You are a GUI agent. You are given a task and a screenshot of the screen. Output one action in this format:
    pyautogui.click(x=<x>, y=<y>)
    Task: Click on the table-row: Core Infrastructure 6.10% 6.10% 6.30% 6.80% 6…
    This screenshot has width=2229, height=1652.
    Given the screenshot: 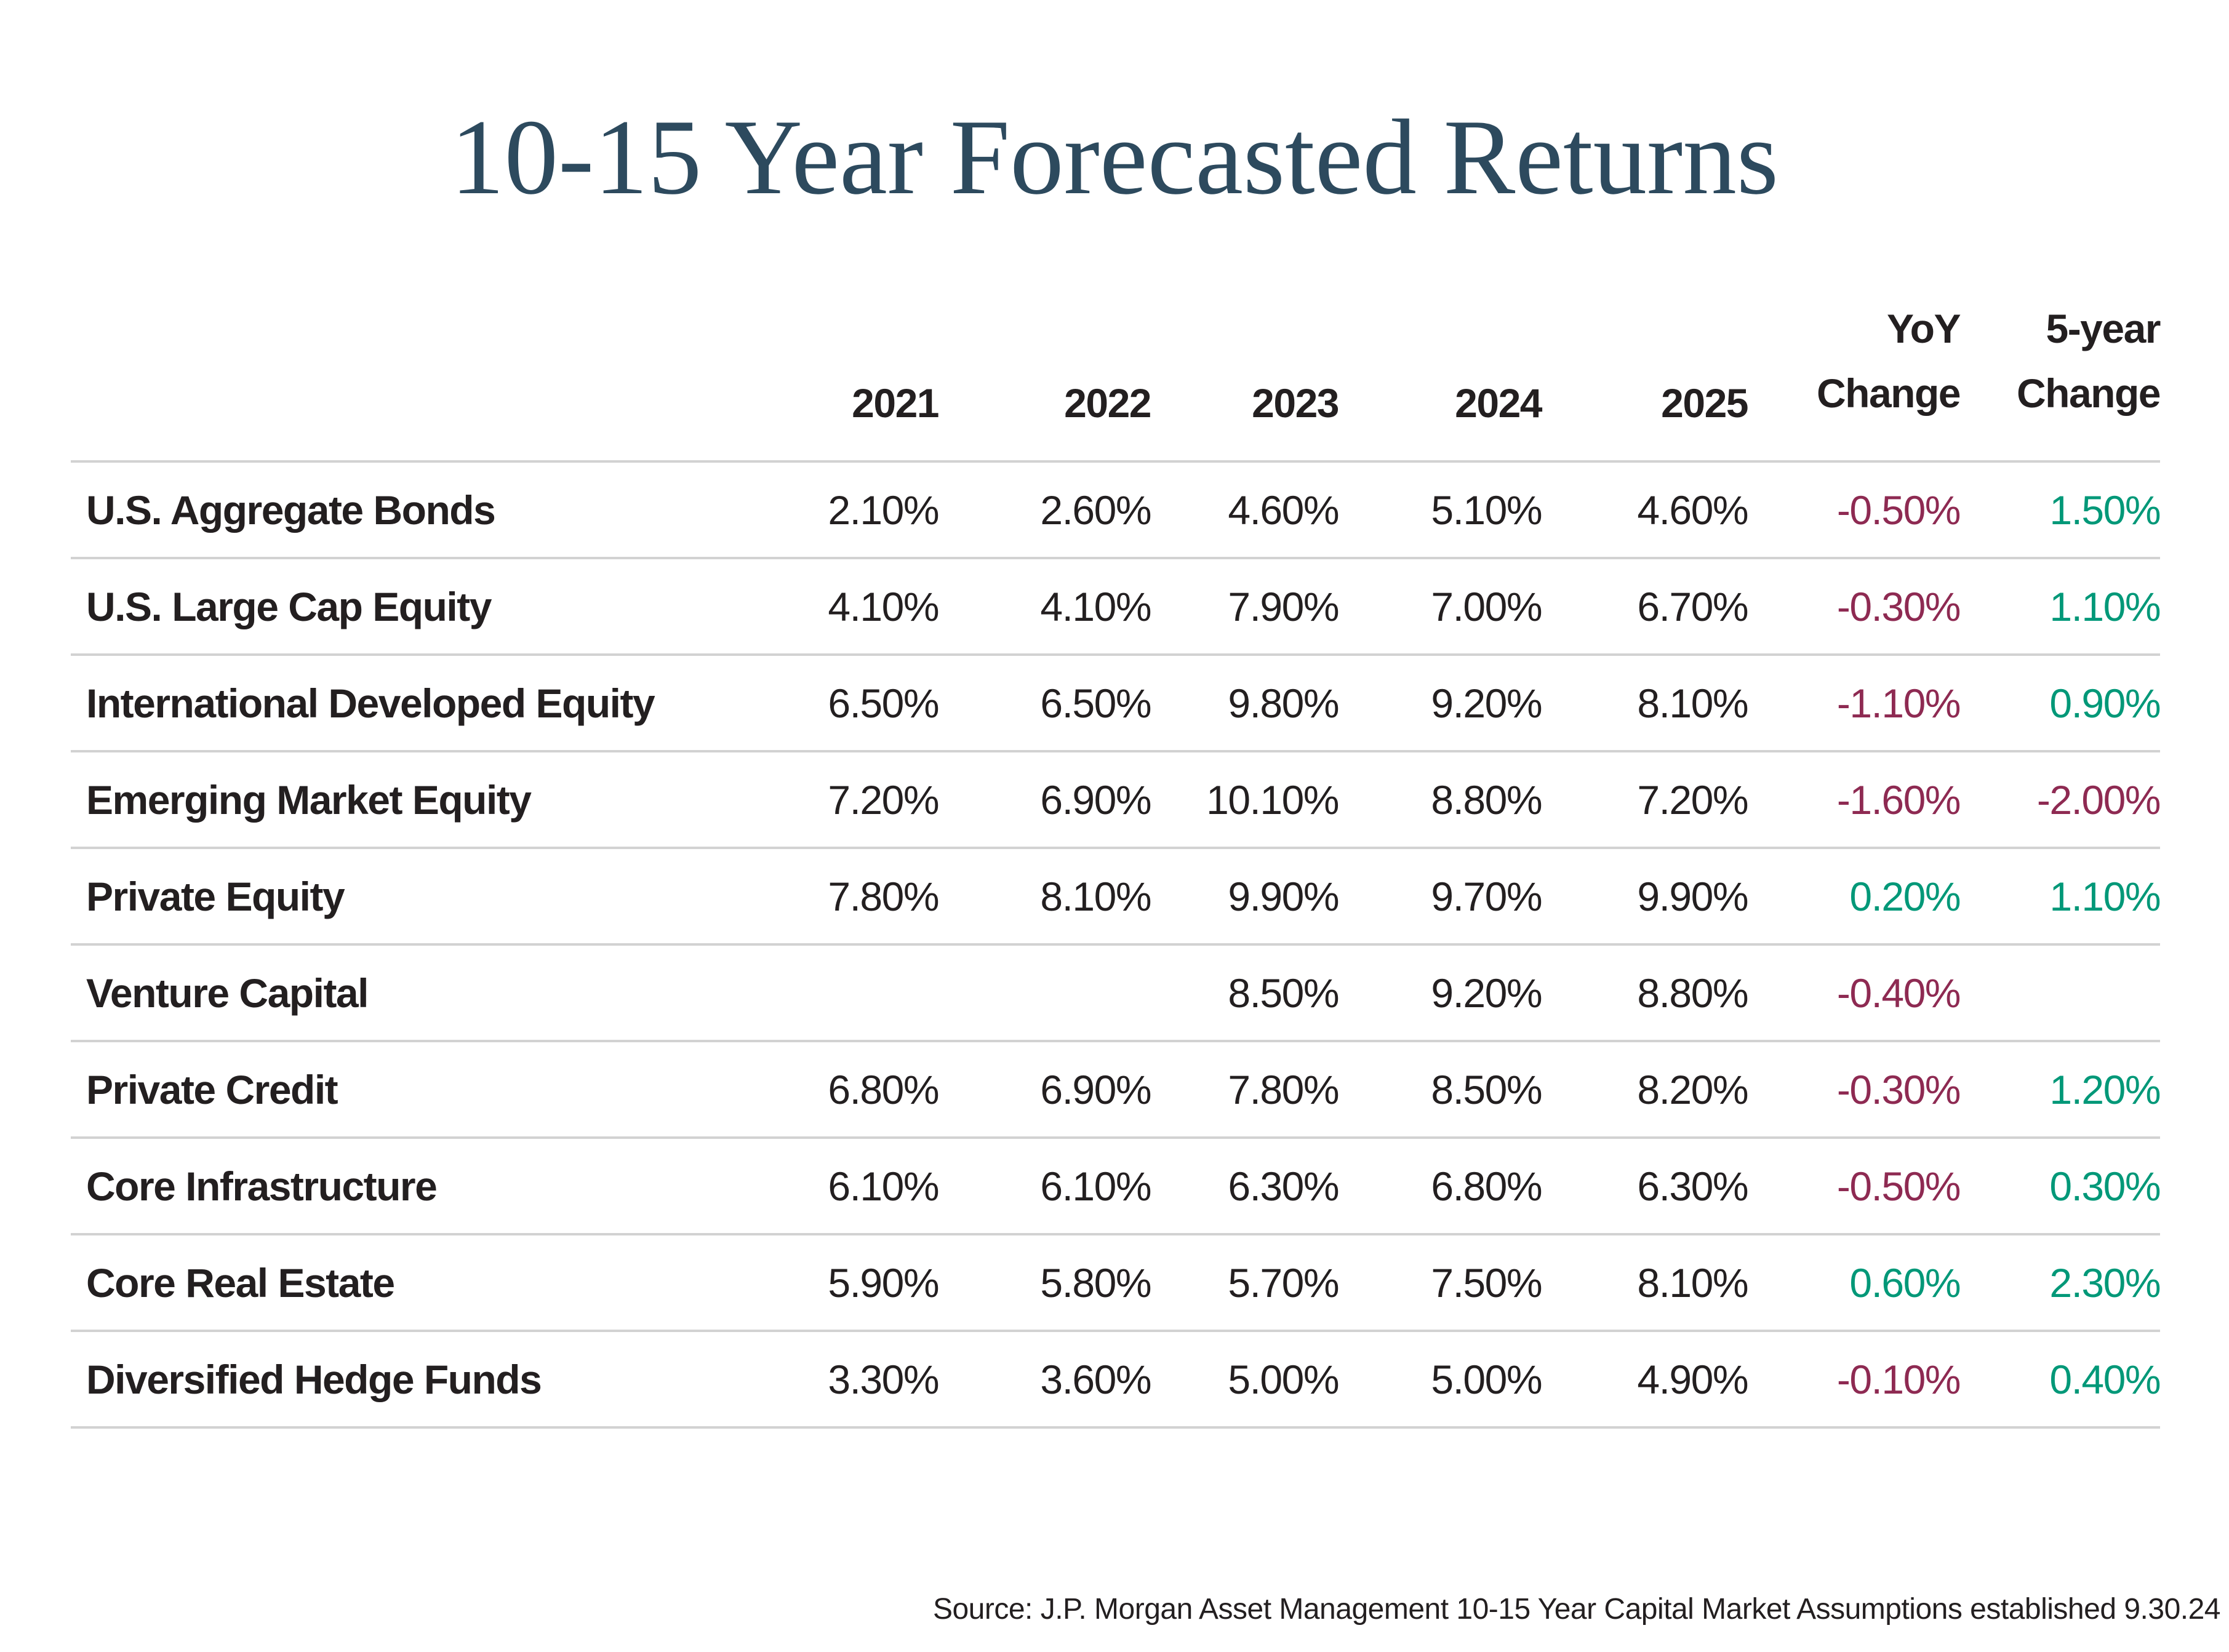 What is the action you would take?
    pyautogui.click(x=1116, y=1186)
    